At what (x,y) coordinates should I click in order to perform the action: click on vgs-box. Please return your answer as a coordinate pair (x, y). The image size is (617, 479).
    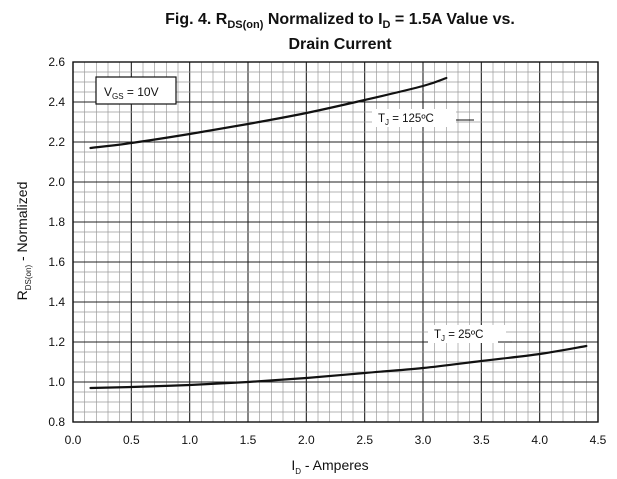
    Looking at the image, I should click on (136, 90).